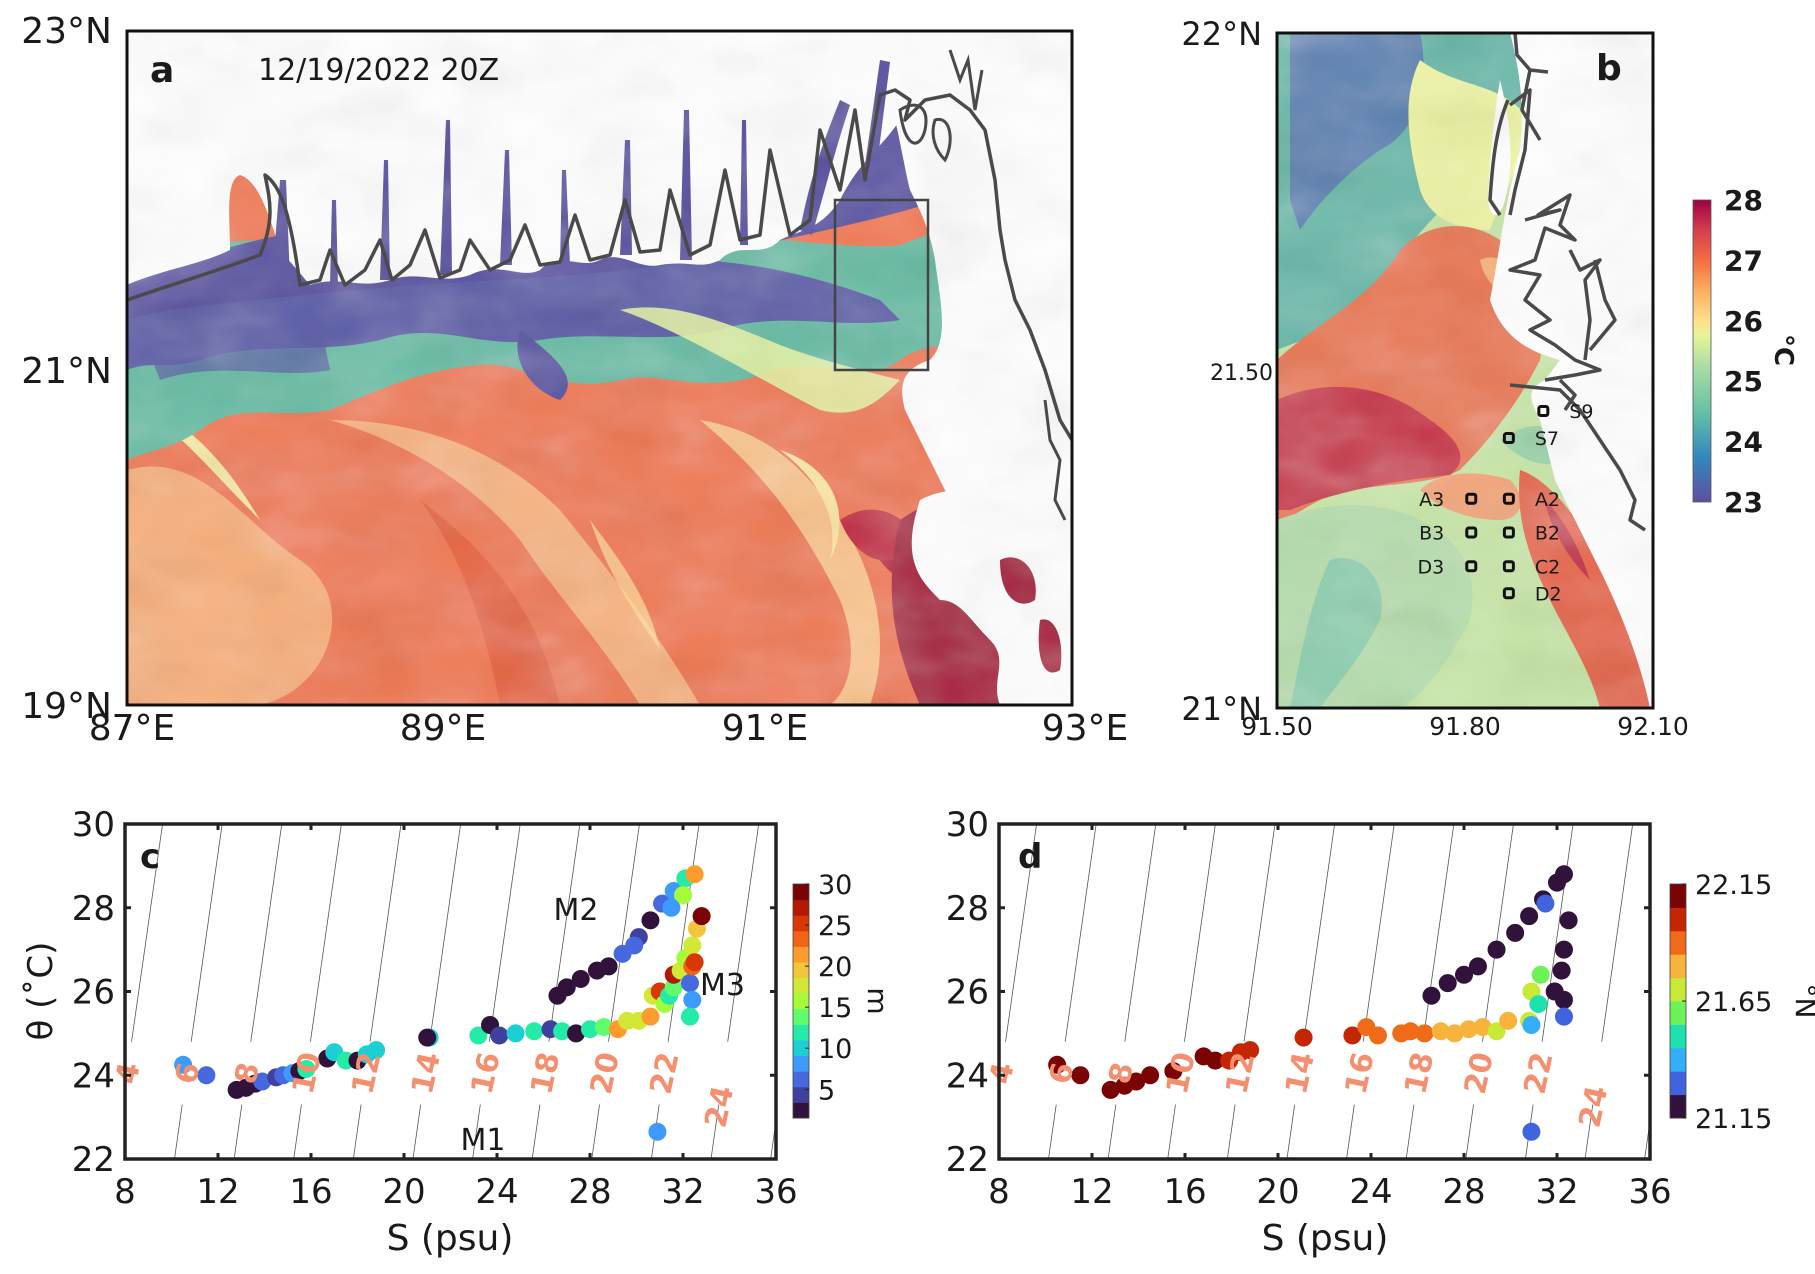 This screenshot has width=1815, height=1274. What do you see at coordinates (1702, 351) in the screenshot?
I see `colorbar-sst-gradient` at bounding box center [1702, 351].